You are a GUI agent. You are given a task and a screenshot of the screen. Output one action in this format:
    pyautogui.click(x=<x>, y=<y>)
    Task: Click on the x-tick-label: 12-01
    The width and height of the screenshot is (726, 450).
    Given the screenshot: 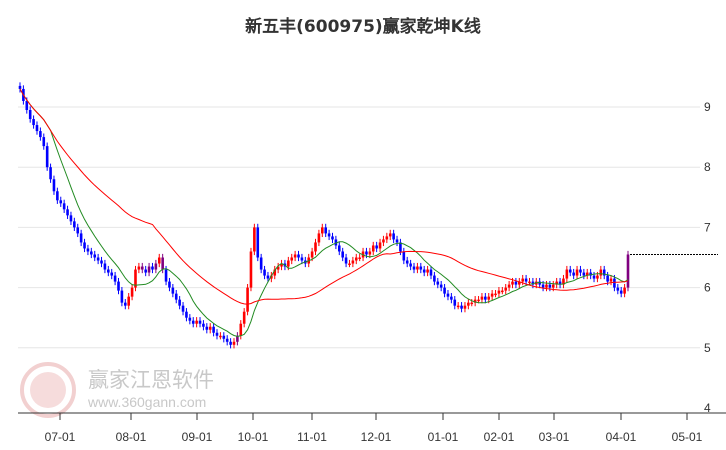 What is the action you would take?
    pyautogui.click(x=376, y=437)
    